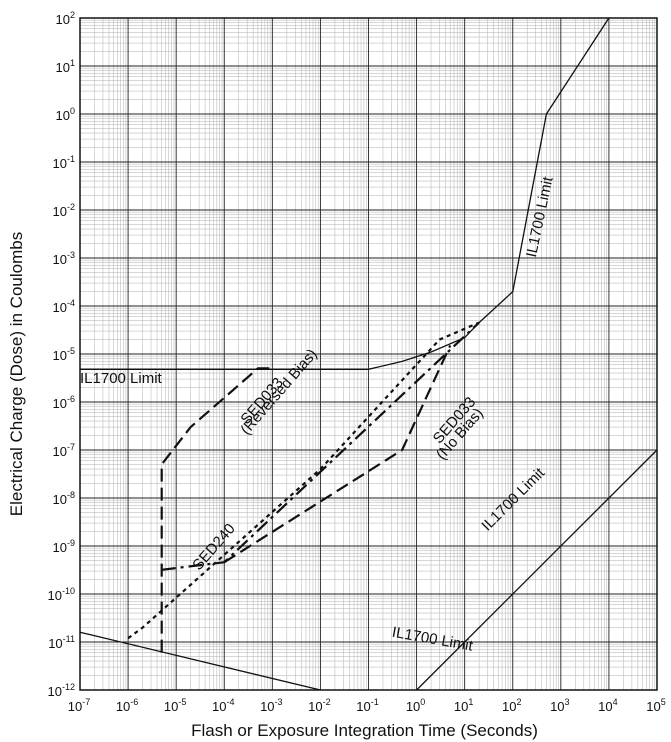 The image size is (671, 742). I want to click on x-tick-label: 10⁴, so click(607, 705).